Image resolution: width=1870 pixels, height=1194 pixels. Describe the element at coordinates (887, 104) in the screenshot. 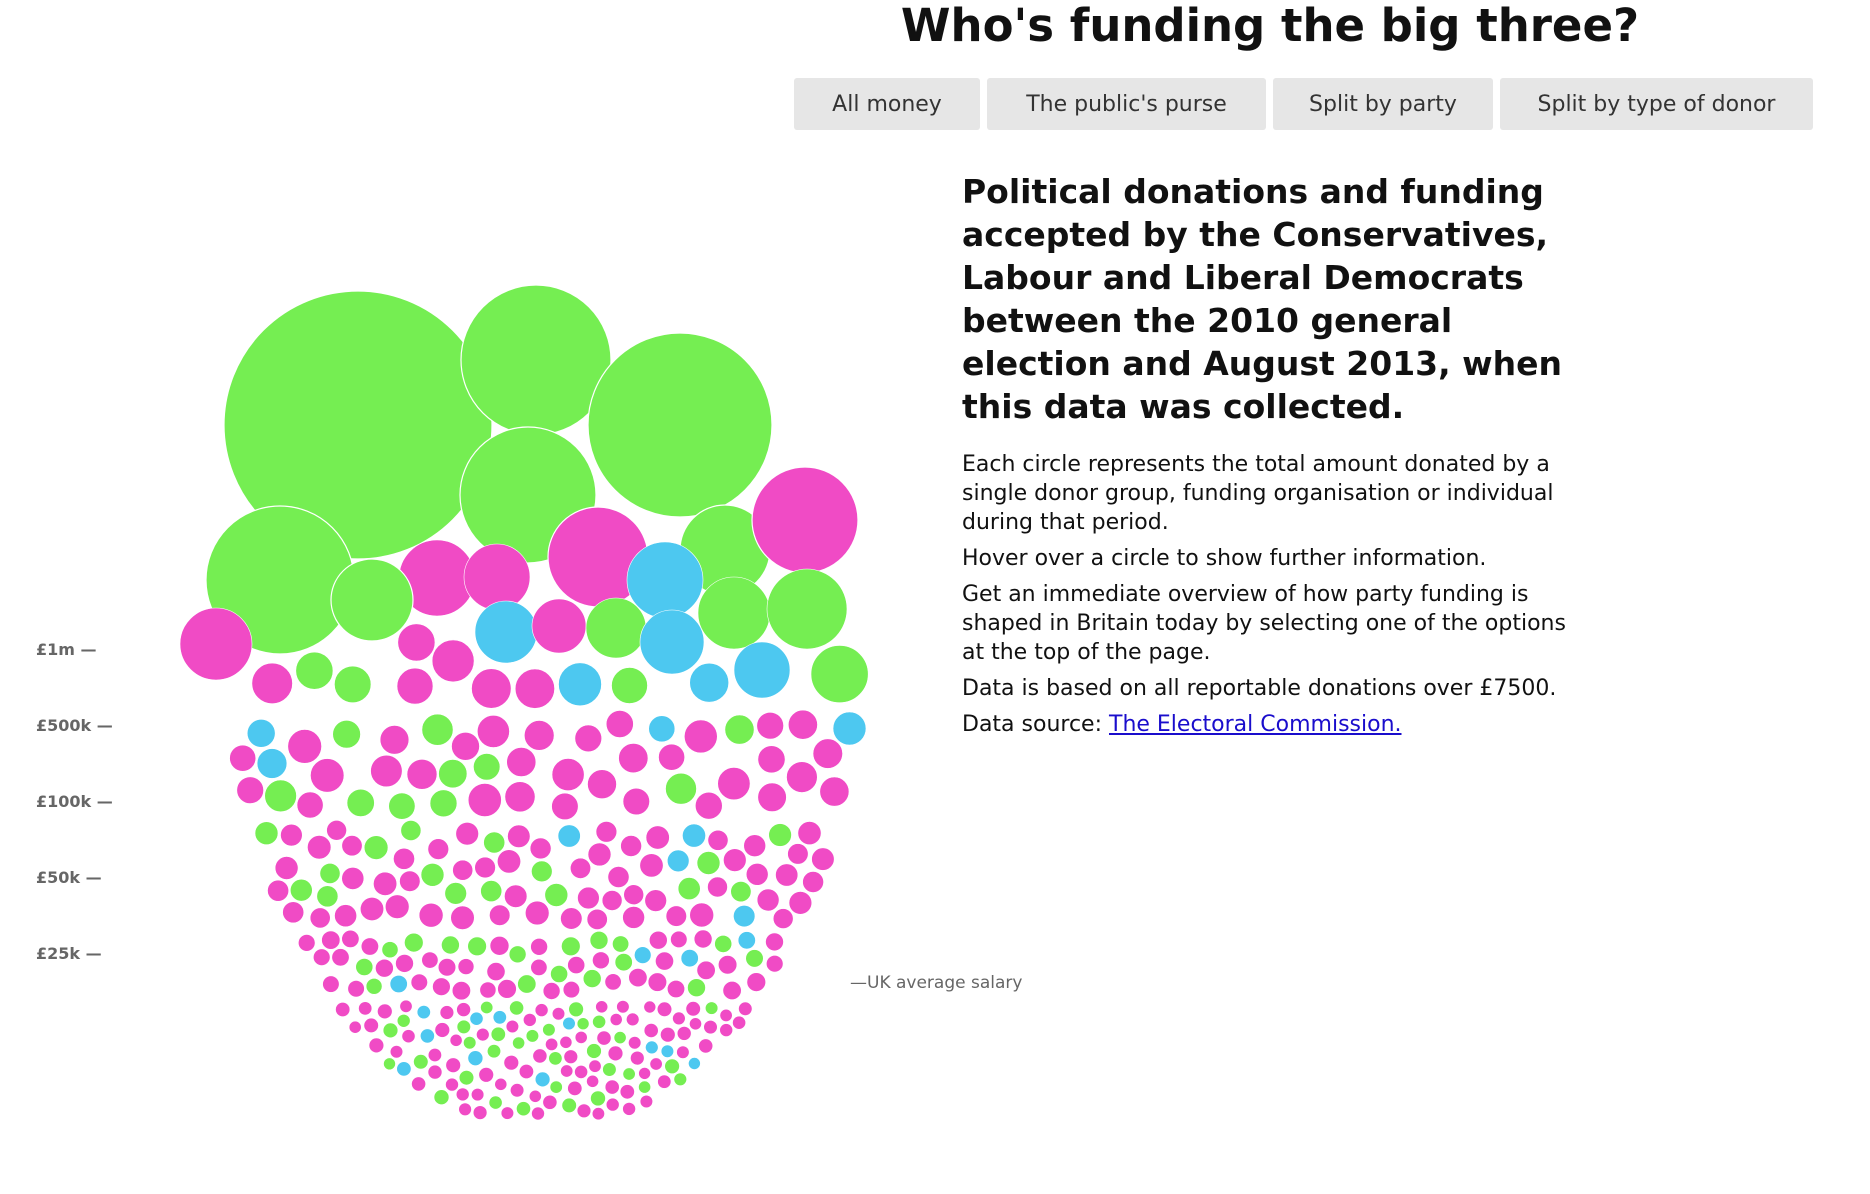

I see `view-all-money-button: All money` at that location.